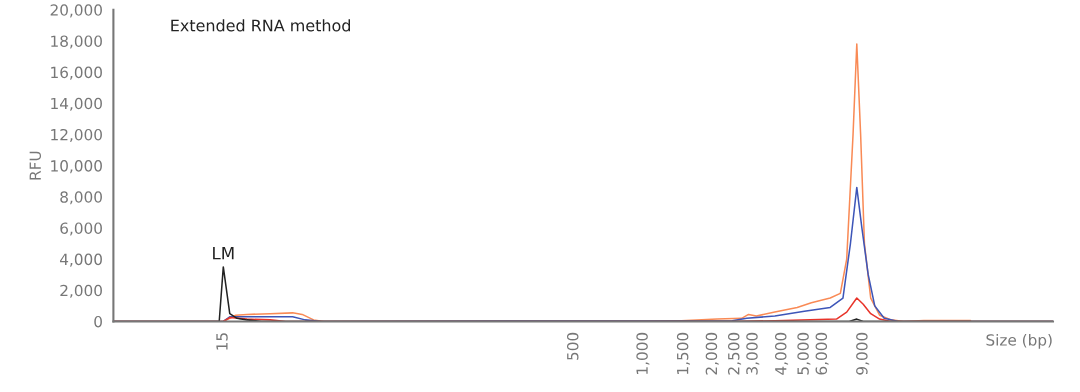  I want to click on y-tick-label: 10,000, so click(76, 167).